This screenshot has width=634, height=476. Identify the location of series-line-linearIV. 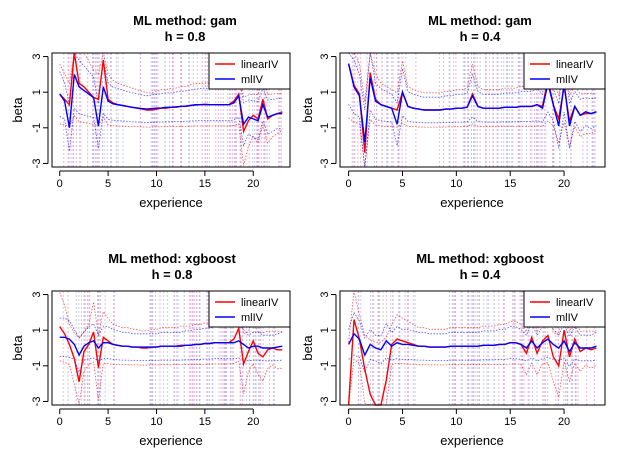
(171, 353).